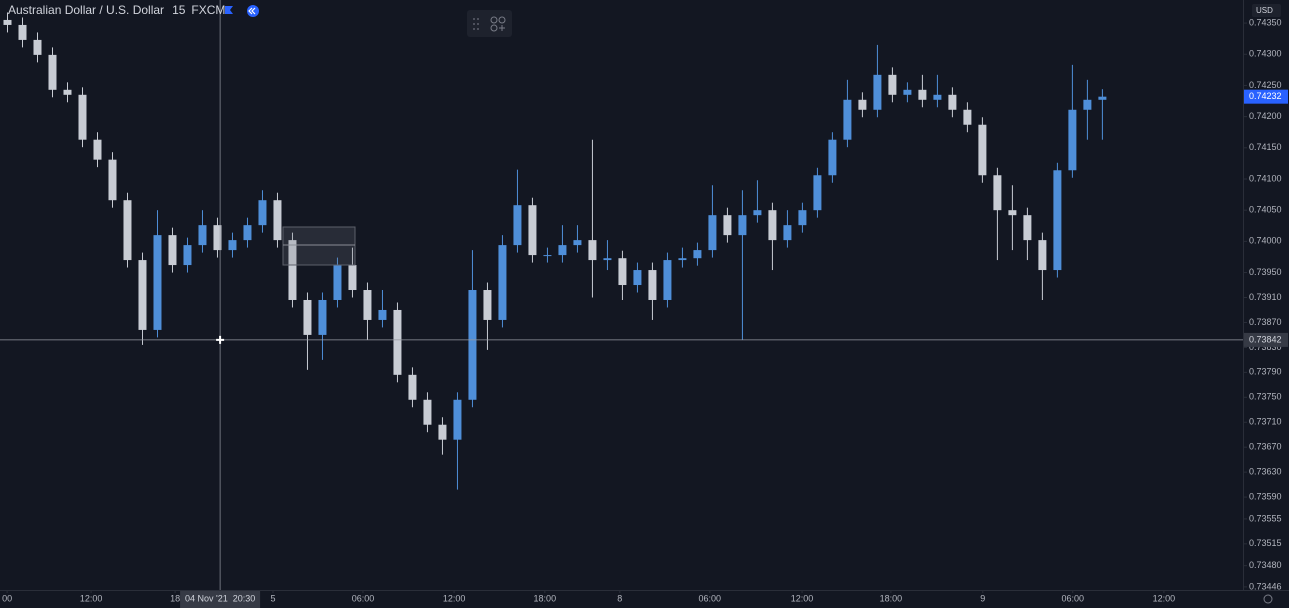 Image resolution: width=1289 pixels, height=608 pixels. What do you see at coordinates (476, 24) in the screenshot?
I see `drag-handle` at bounding box center [476, 24].